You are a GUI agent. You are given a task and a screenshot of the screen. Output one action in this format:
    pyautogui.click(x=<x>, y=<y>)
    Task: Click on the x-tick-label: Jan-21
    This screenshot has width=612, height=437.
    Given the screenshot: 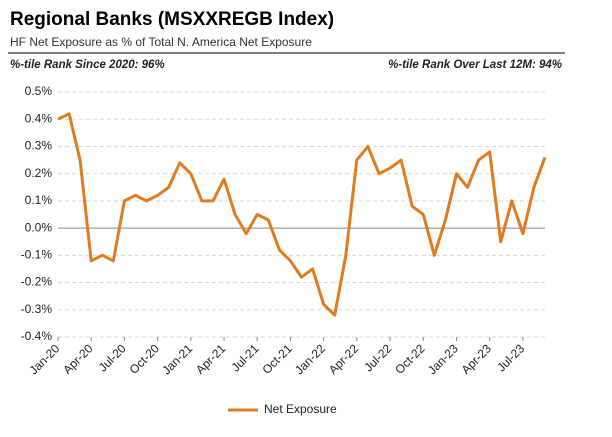 What is the action you would take?
    pyautogui.click(x=177, y=359)
    